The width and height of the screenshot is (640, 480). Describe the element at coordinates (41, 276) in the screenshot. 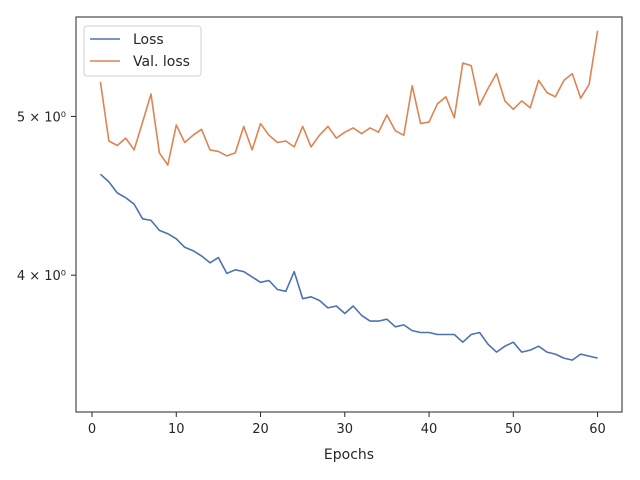

I see `y-tick-label: 4 × 10⁰` at that location.